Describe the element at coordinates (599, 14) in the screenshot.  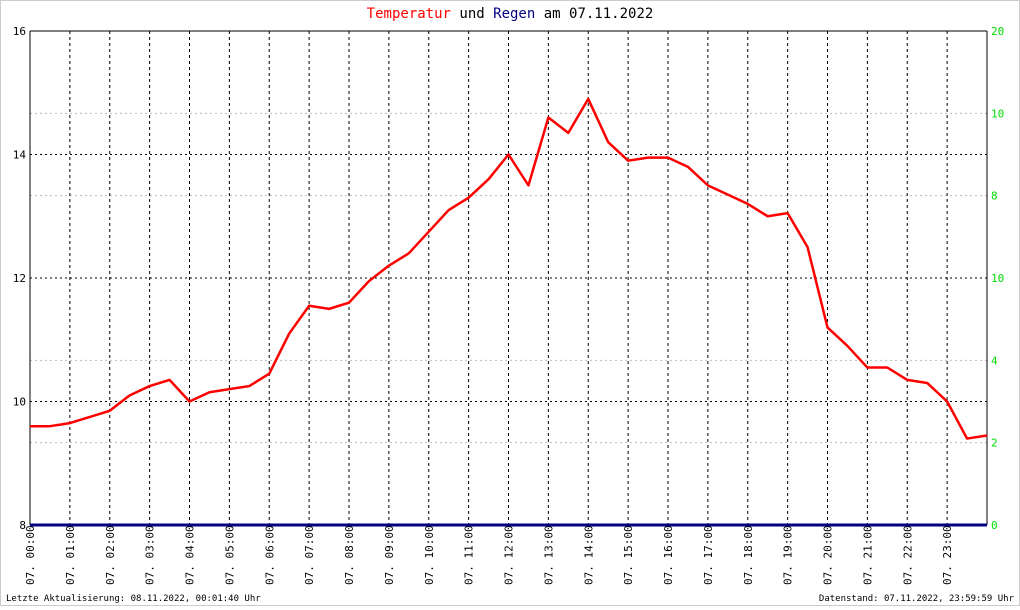
I see `title-part: am 07.11.2022` at that location.